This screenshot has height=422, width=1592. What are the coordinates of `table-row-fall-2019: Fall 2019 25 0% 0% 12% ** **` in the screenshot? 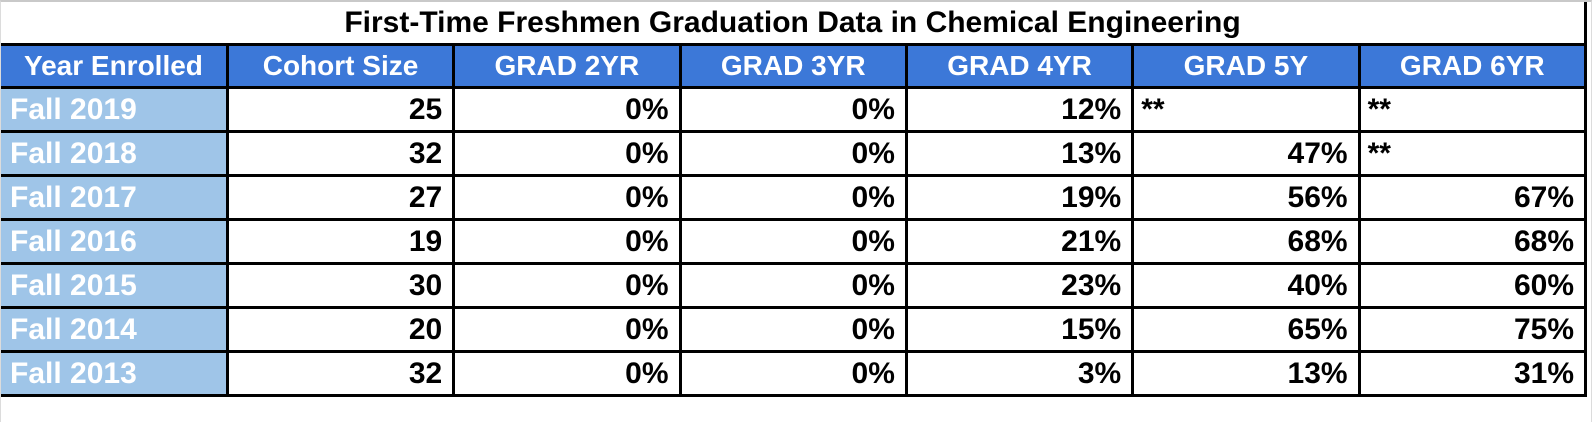 It's located at (794, 109).